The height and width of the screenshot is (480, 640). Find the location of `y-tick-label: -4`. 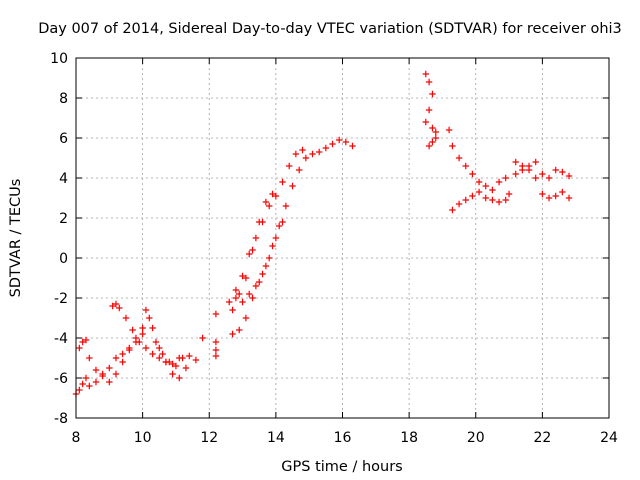

y-tick-label: -4 is located at coordinates (61, 339).